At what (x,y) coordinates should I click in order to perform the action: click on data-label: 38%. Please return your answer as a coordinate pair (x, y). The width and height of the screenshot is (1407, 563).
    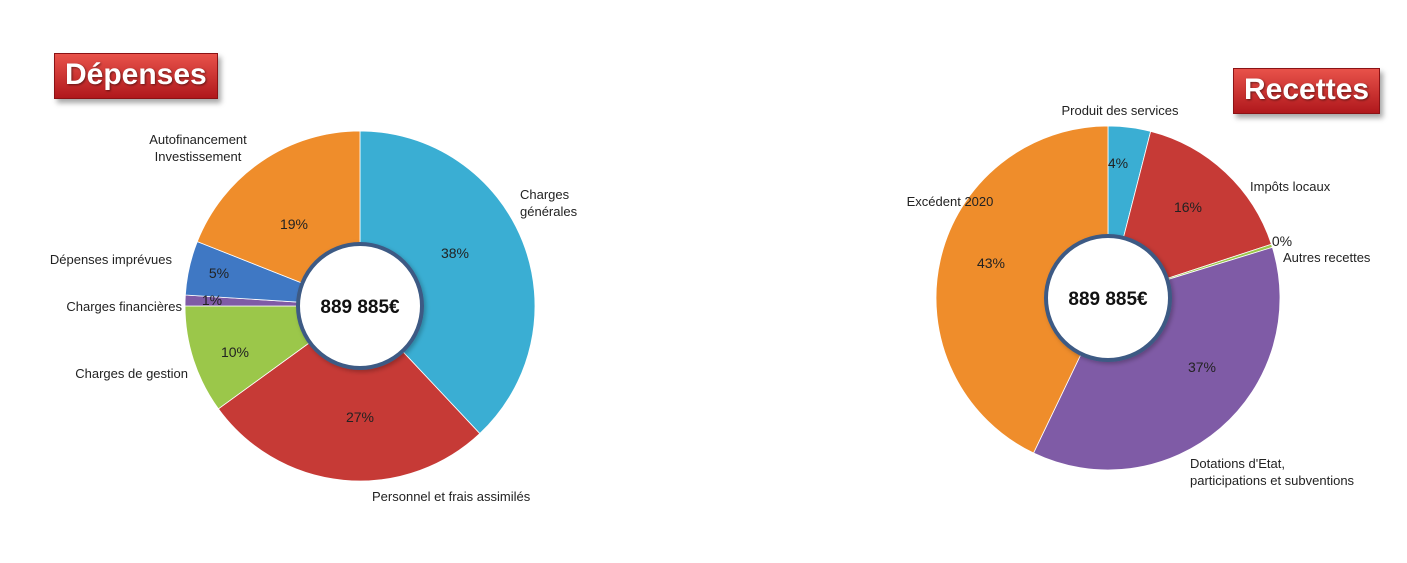
    Looking at the image, I should click on (455, 253).